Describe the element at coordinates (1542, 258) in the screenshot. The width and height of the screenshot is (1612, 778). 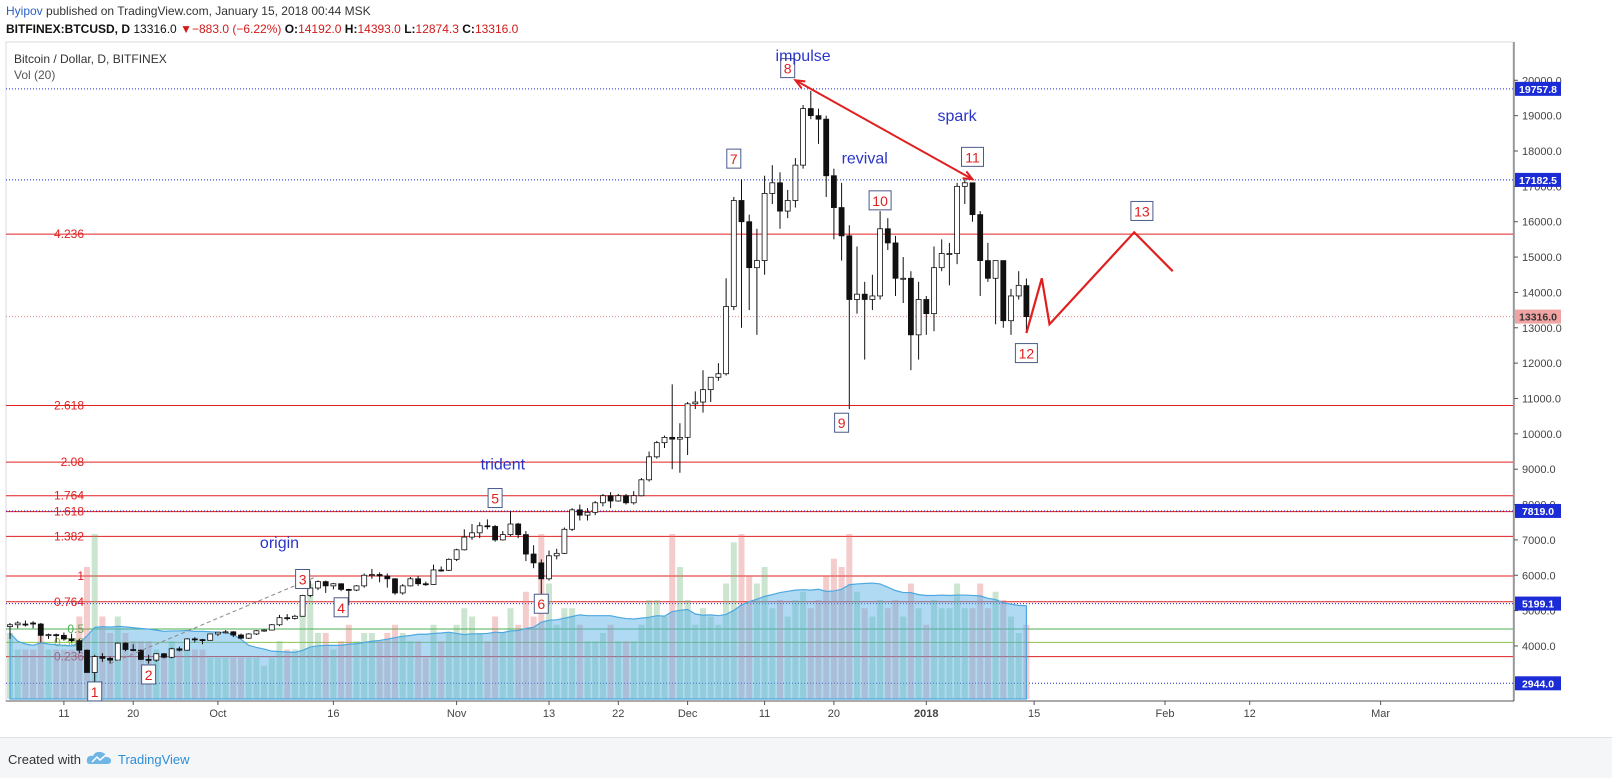
I see `y-tick-label: 15000.0` at that location.